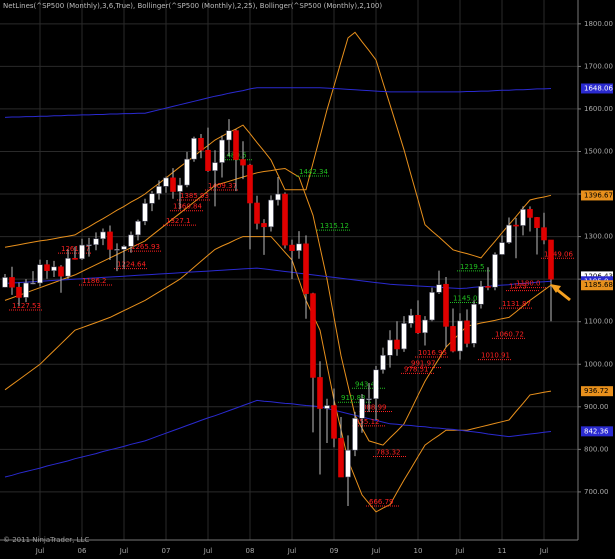 This screenshot has height=559, width=615. I want to click on y-tick-label: 900.00, so click(596, 407).